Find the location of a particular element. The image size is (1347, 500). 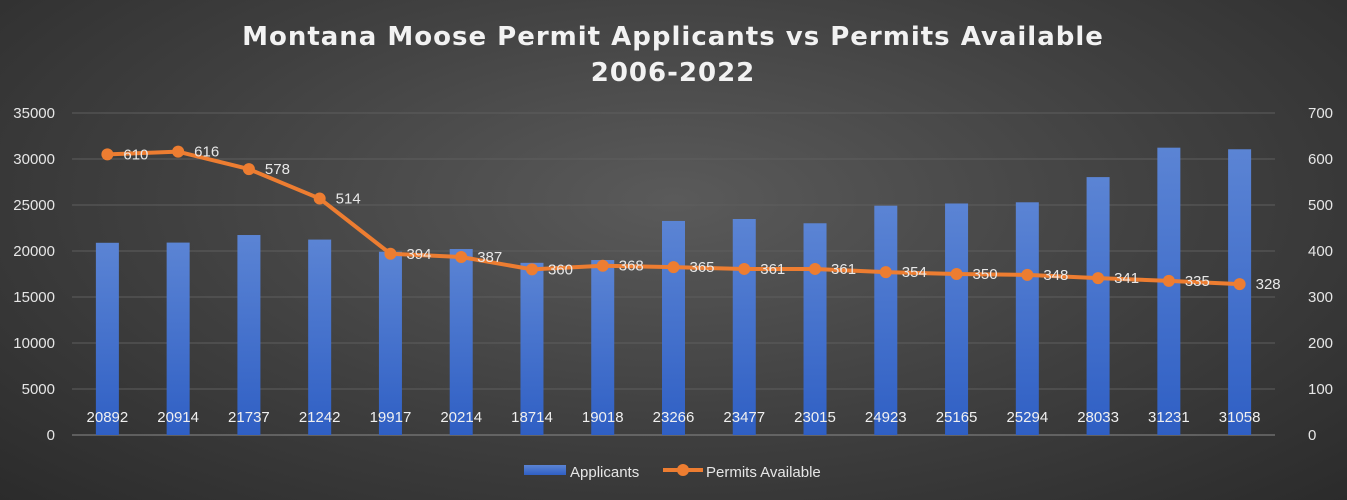

line-data-label: 348 is located at coordinates (1055, 275).